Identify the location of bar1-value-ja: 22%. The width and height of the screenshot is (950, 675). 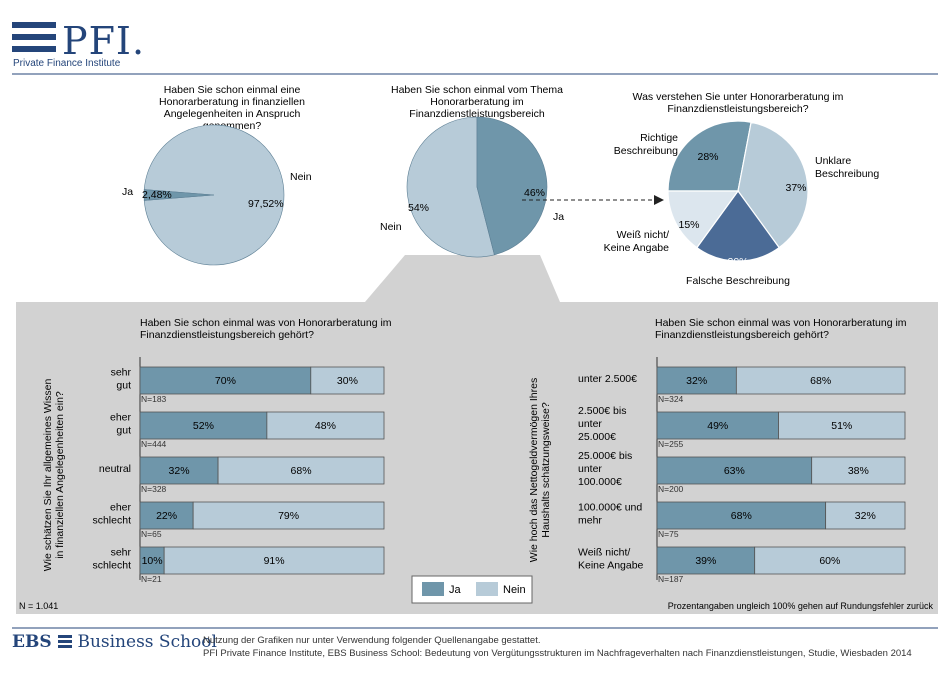
(166, 516).